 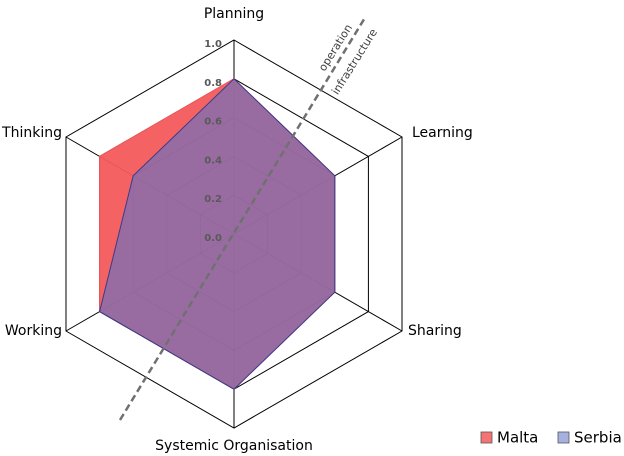 I want to click on r-tick-label: 1.0, so click(x=213, y=44).